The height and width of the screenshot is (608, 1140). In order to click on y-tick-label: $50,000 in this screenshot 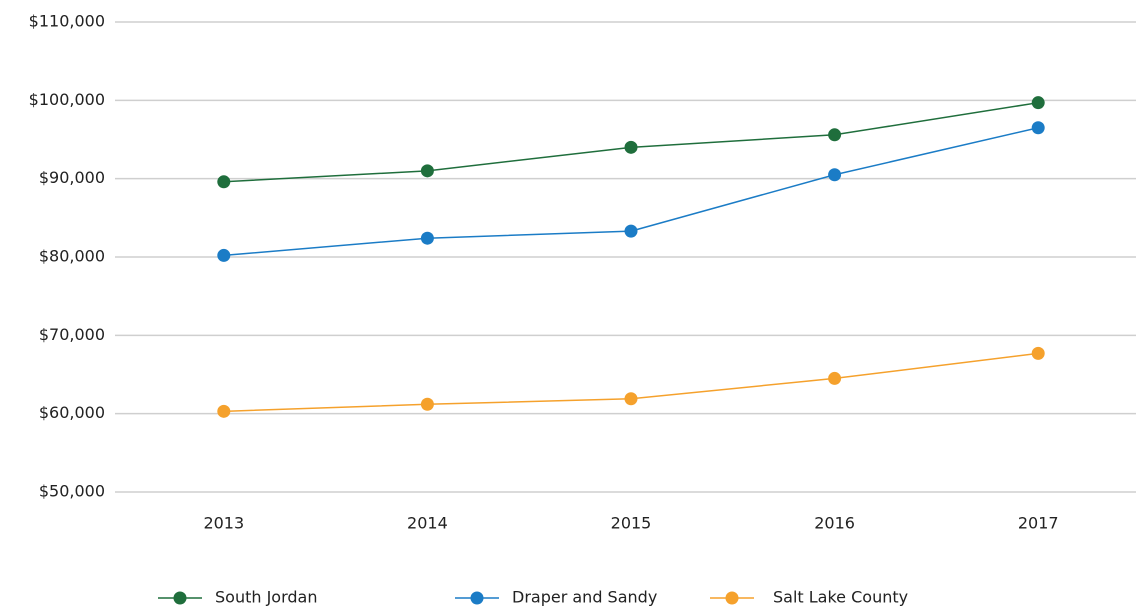, I will do `click(72, 491)`.